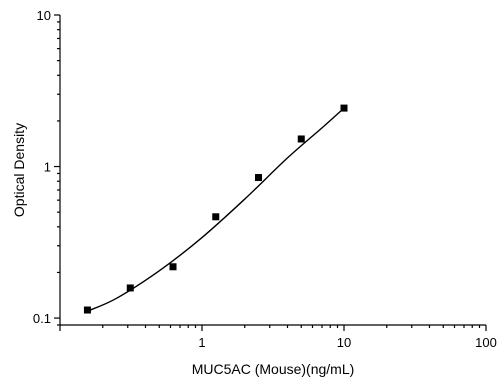  Describe the element at coordinates (42, 318) in the screenshot. I see `y-tick-label: 0.1` at that location.